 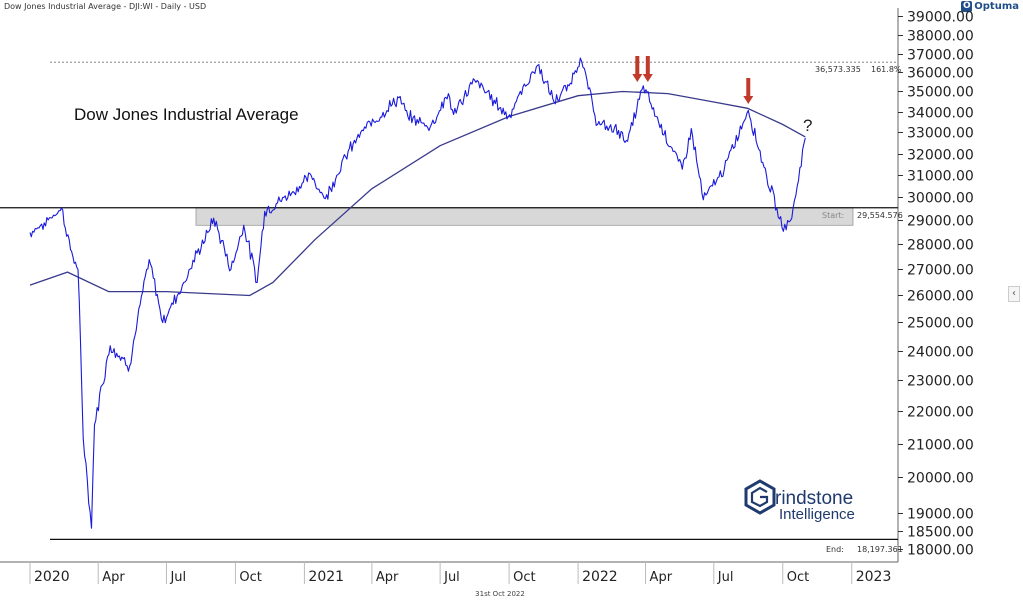 What do you see at coordinates (814, 498) in the screenshot?
I see `watermark-line1: rindstone` at bounding box center [814, 498].